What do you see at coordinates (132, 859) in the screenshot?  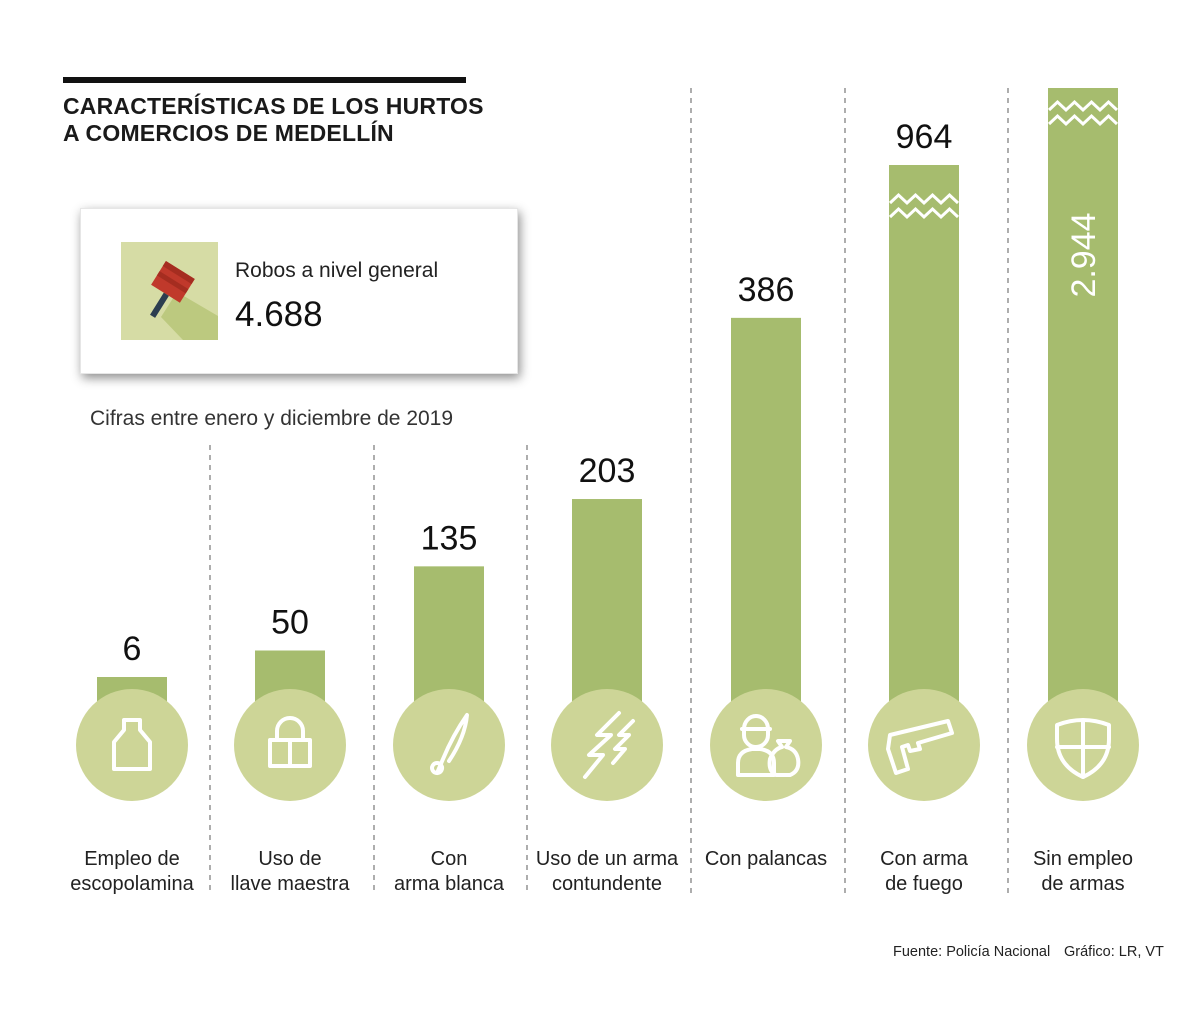 I see `category-label-line: Empleo de` at bounding box center [132, 859].